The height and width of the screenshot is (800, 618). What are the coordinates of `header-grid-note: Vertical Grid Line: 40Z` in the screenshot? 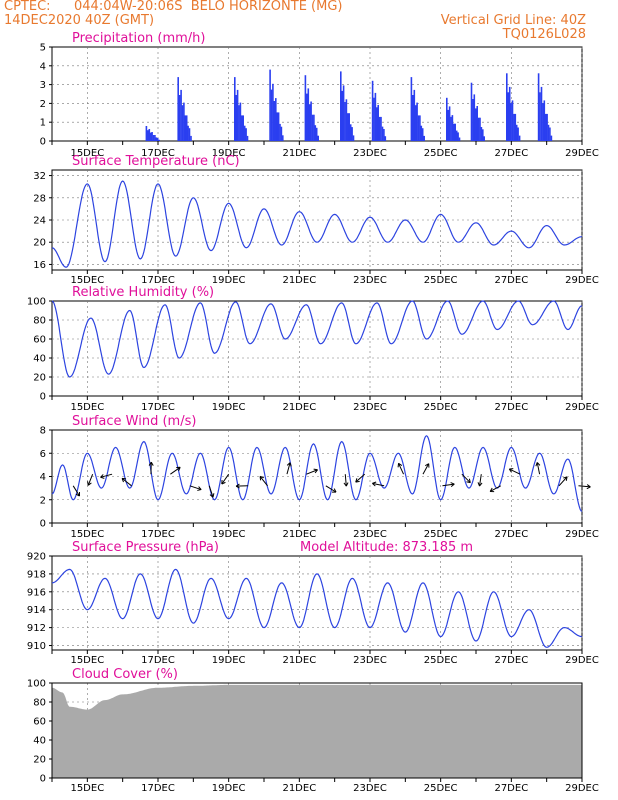 It's located at (513, 20).